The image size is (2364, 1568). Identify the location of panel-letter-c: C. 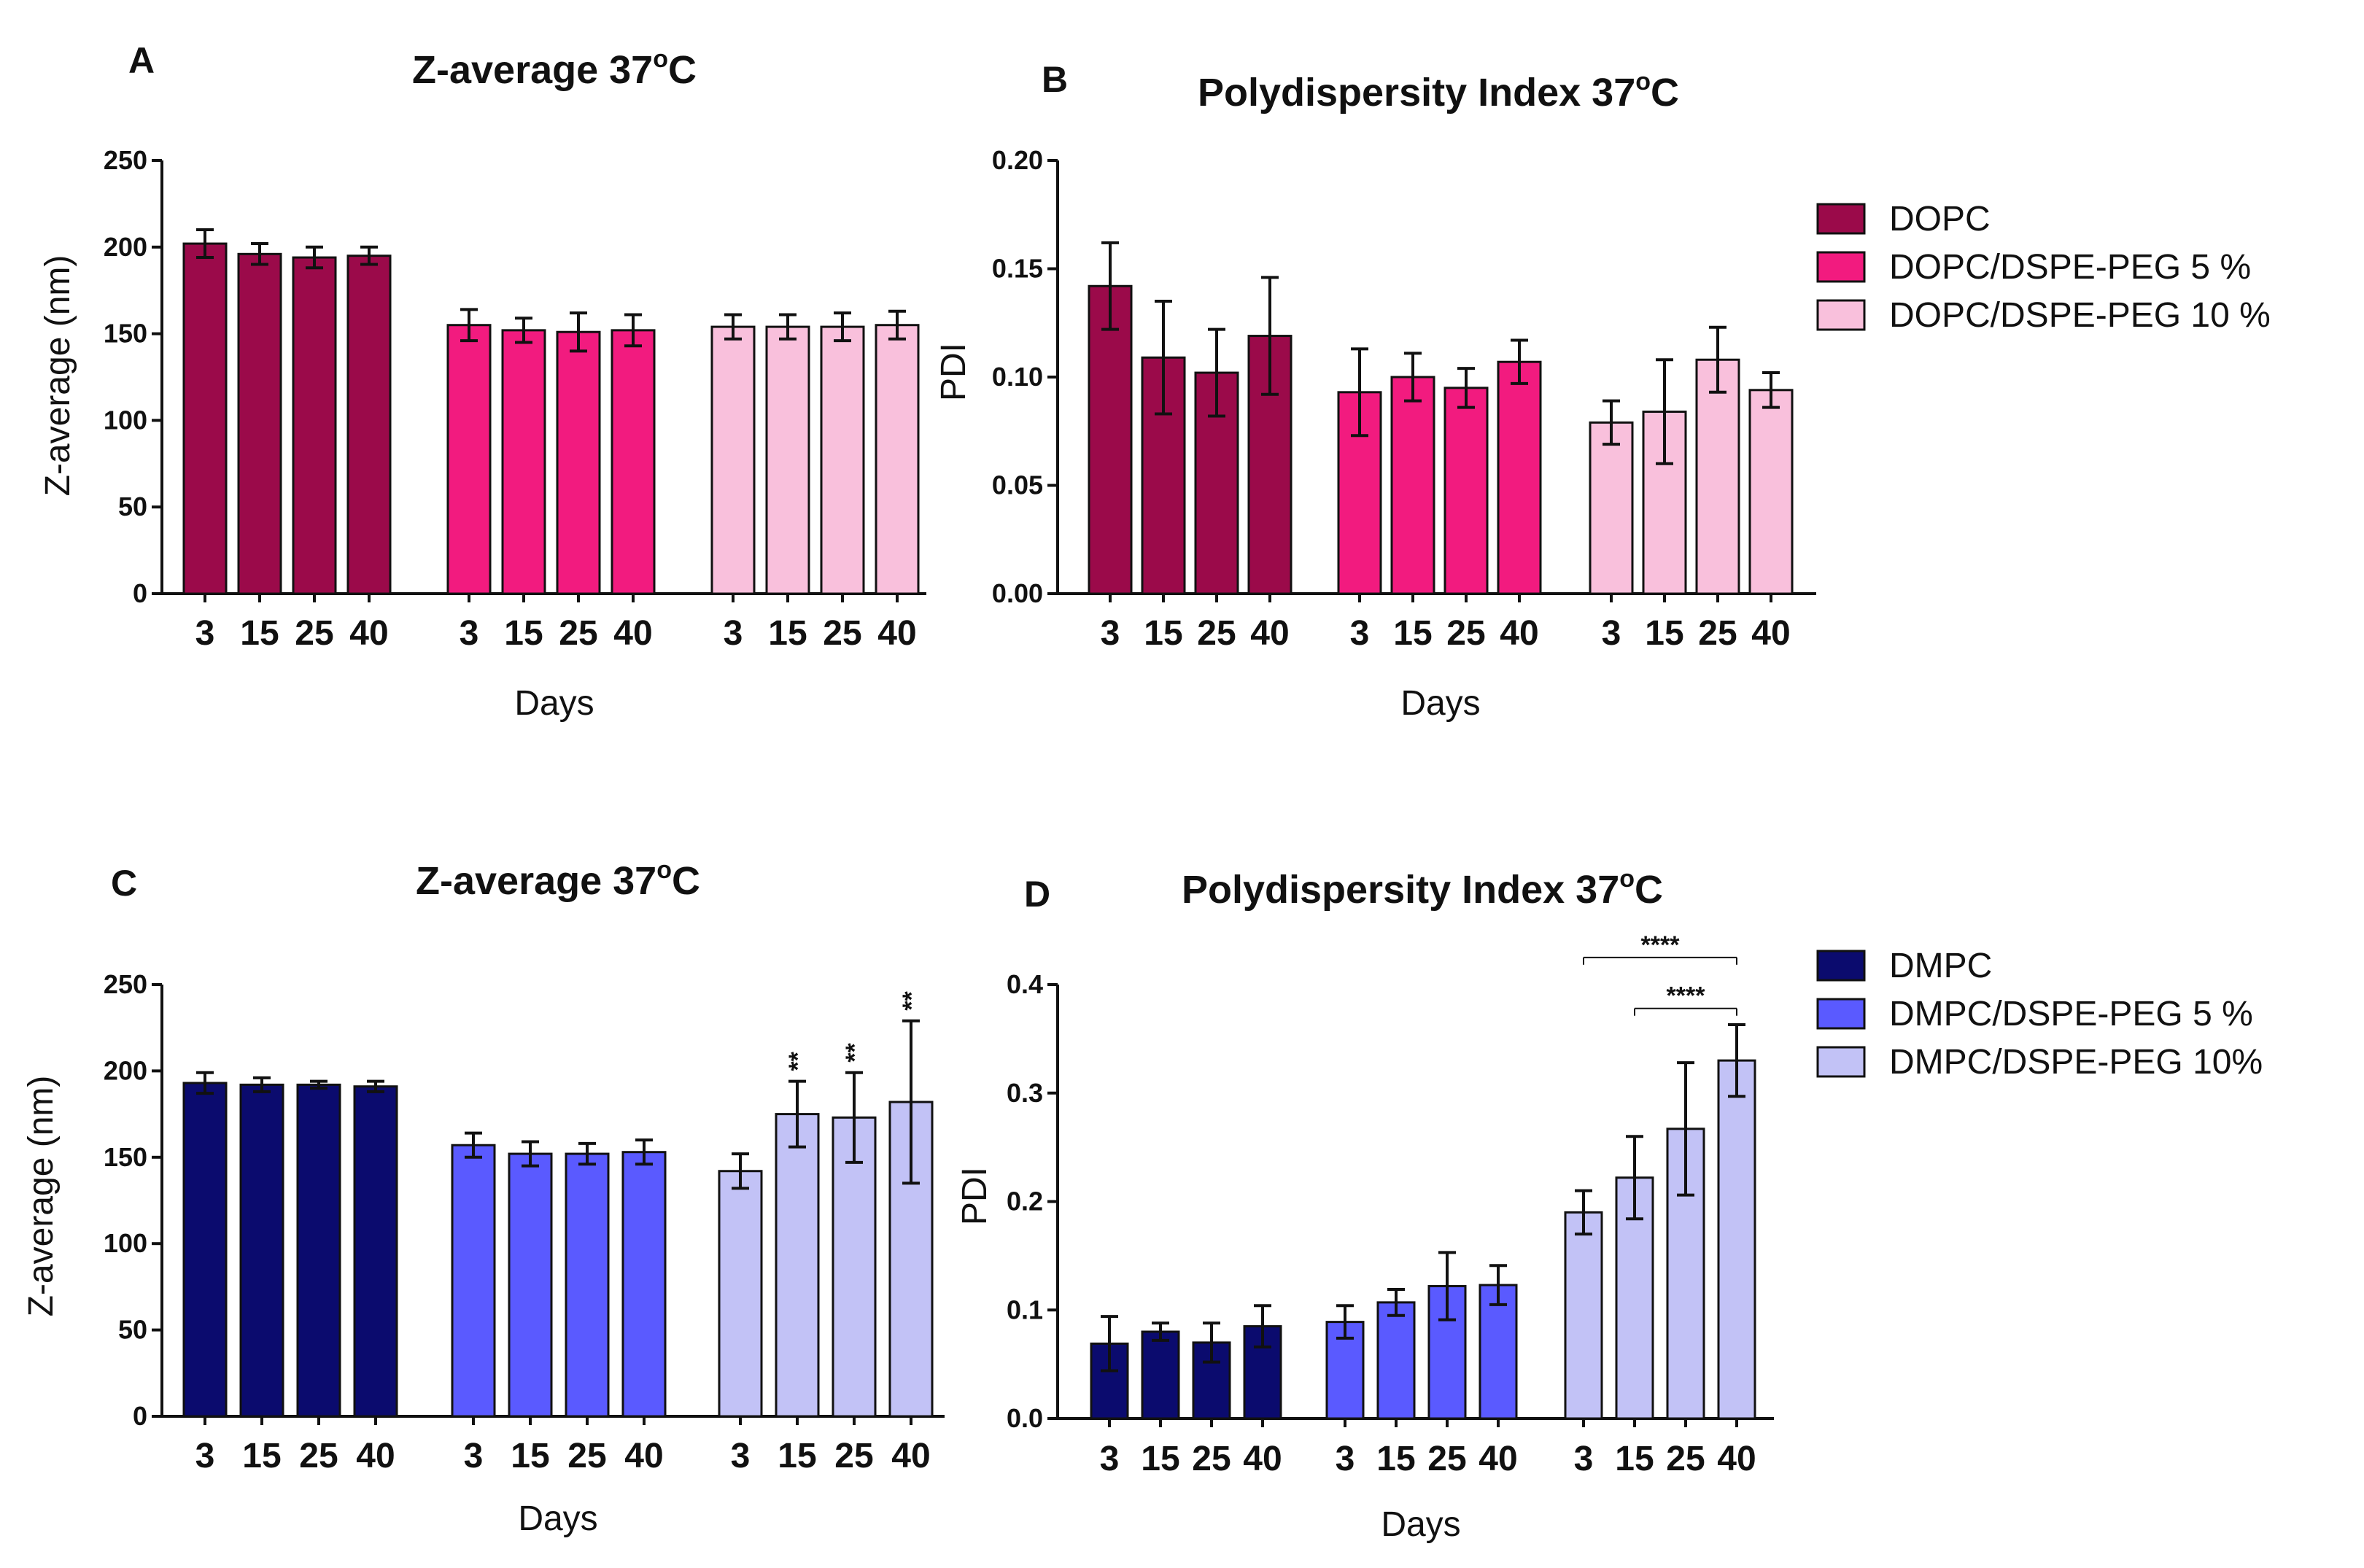
(124, 883).